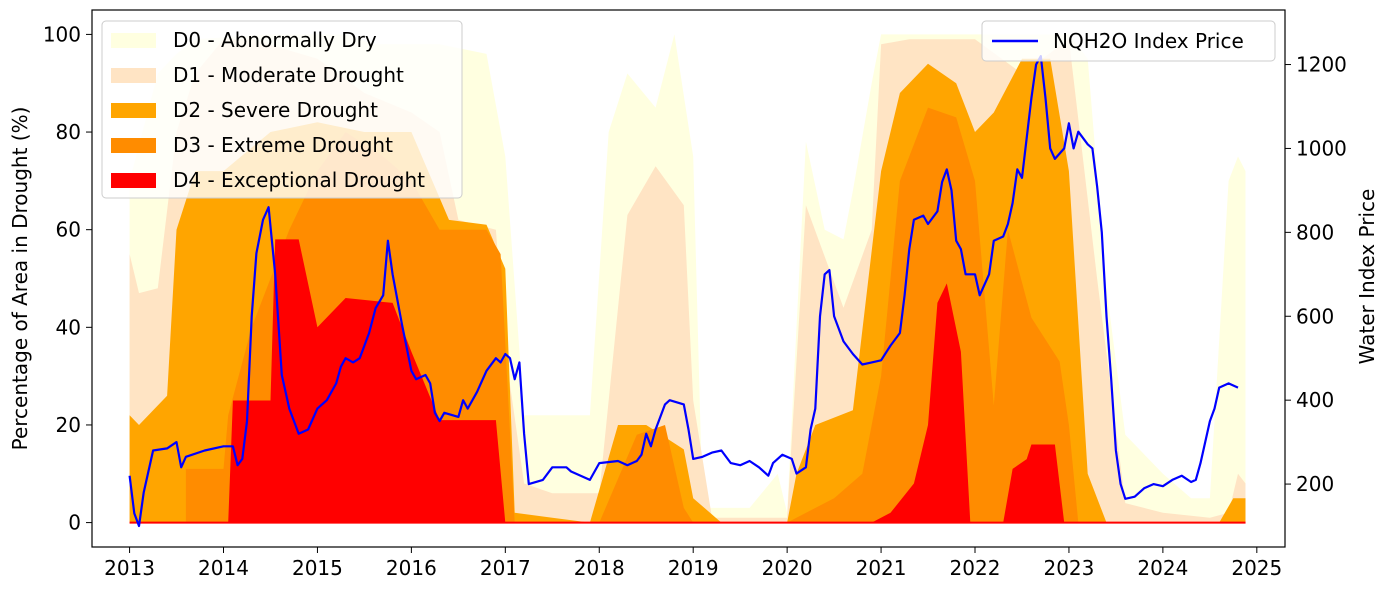  Describe the element at coordinates (975, 568) in the screenshot. I see `x-tick-label: 2022` at that location.